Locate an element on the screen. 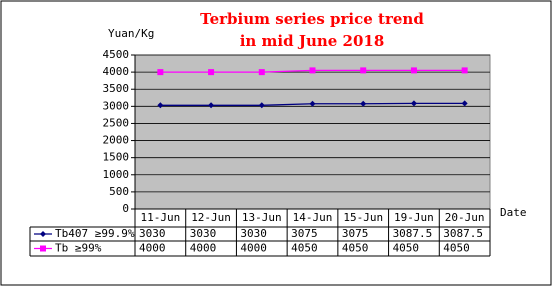  chart-title: Terbium series price trend is located at coordinates (312, 19).